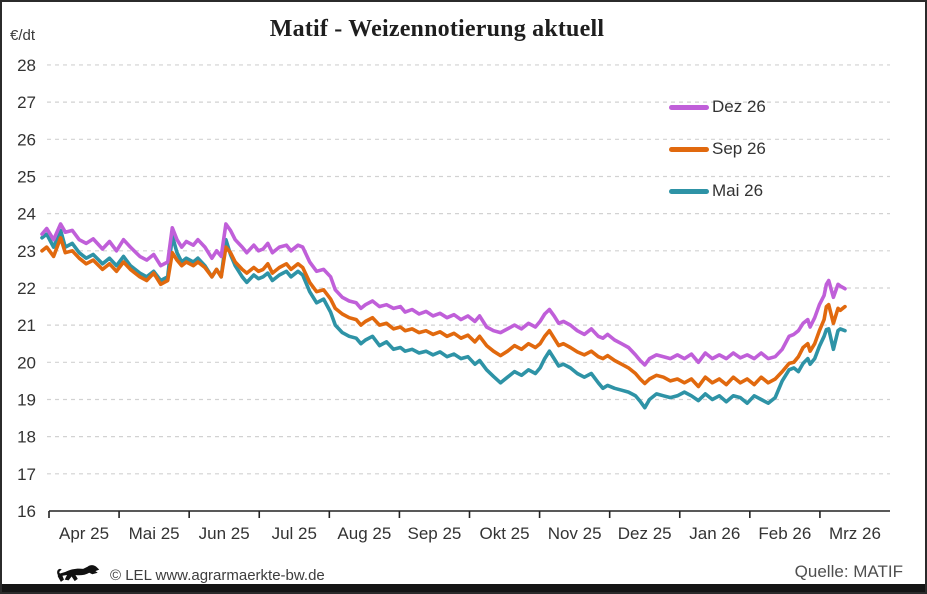  Describe the element at coordinates (26, 362) in the screenshot. I see `y-axis-tick-label-20: 20` at that location.